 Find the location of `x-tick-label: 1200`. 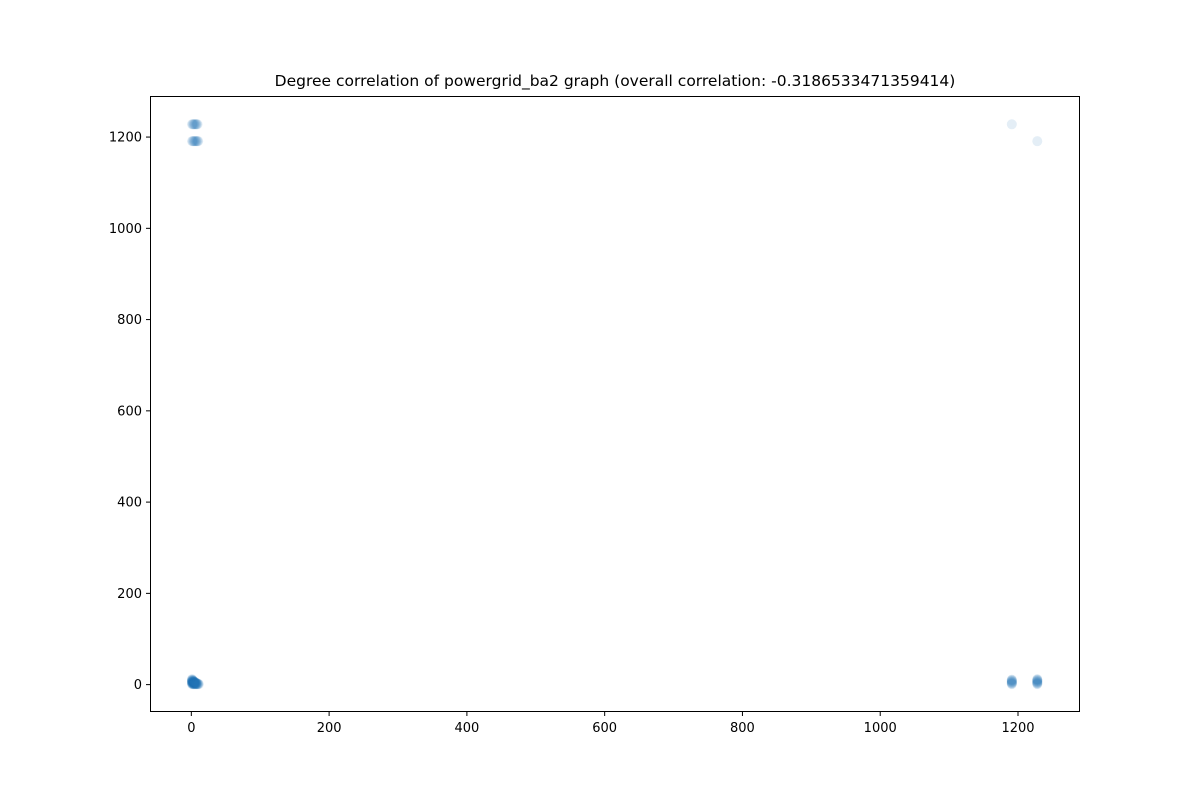

x-tick-label: 1200 is located at coordinates (1017, 728).